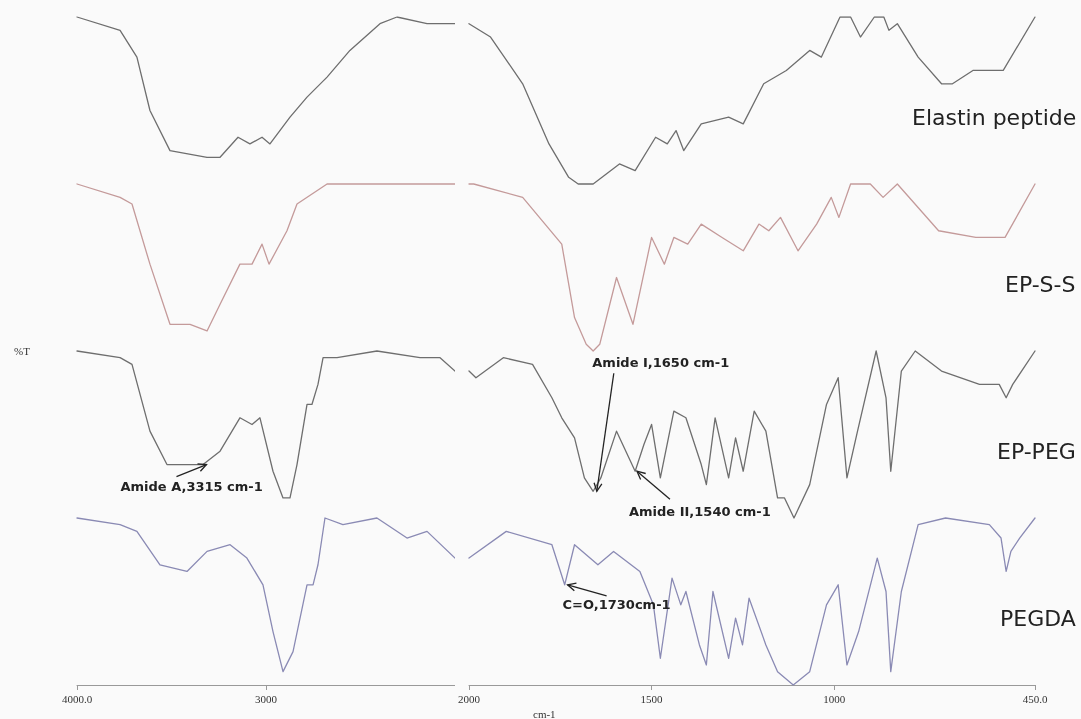  I want to click on y-axis-title: %T, so click(22, 351).